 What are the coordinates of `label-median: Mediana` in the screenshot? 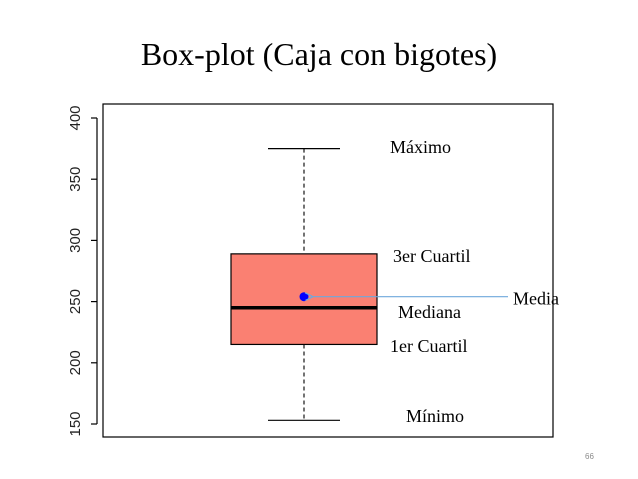 It's located at (429, 312).